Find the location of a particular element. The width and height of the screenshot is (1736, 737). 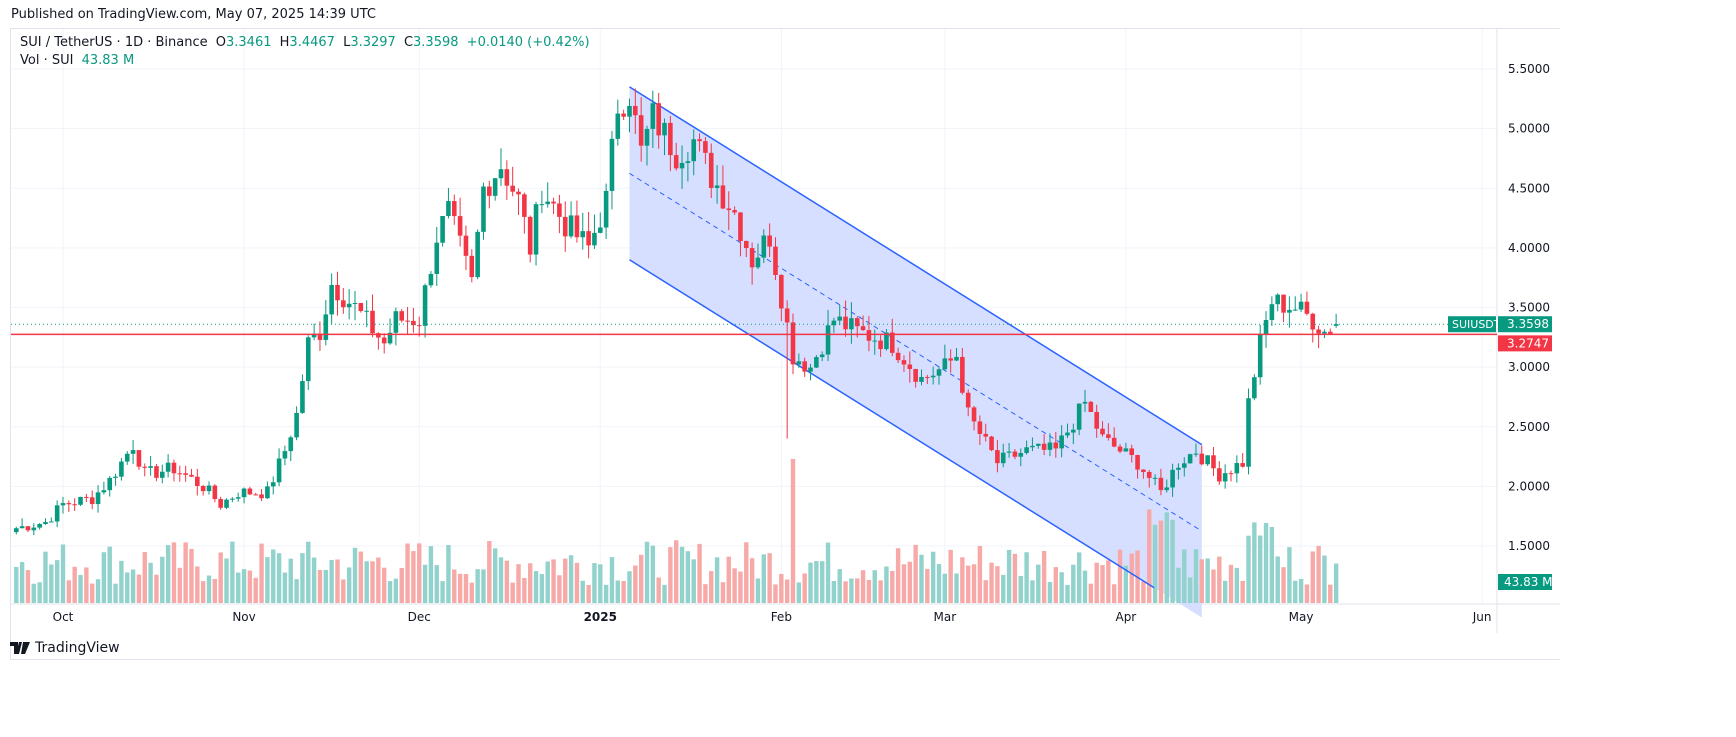

channel-lower-line is located at coordinates (892, 424).